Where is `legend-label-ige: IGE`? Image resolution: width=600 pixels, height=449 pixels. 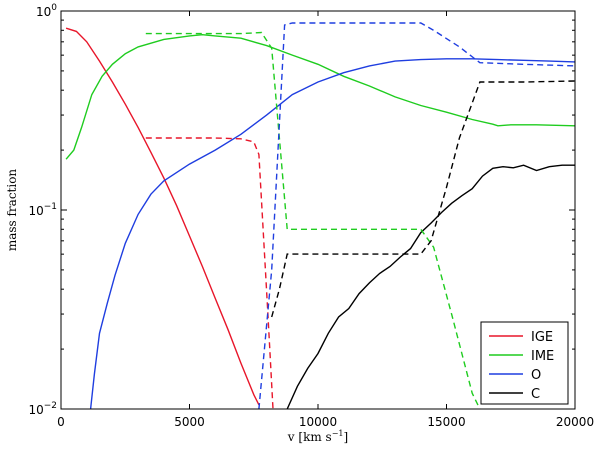
legend-label-ige: IGE is located at coordinates (542, 337).